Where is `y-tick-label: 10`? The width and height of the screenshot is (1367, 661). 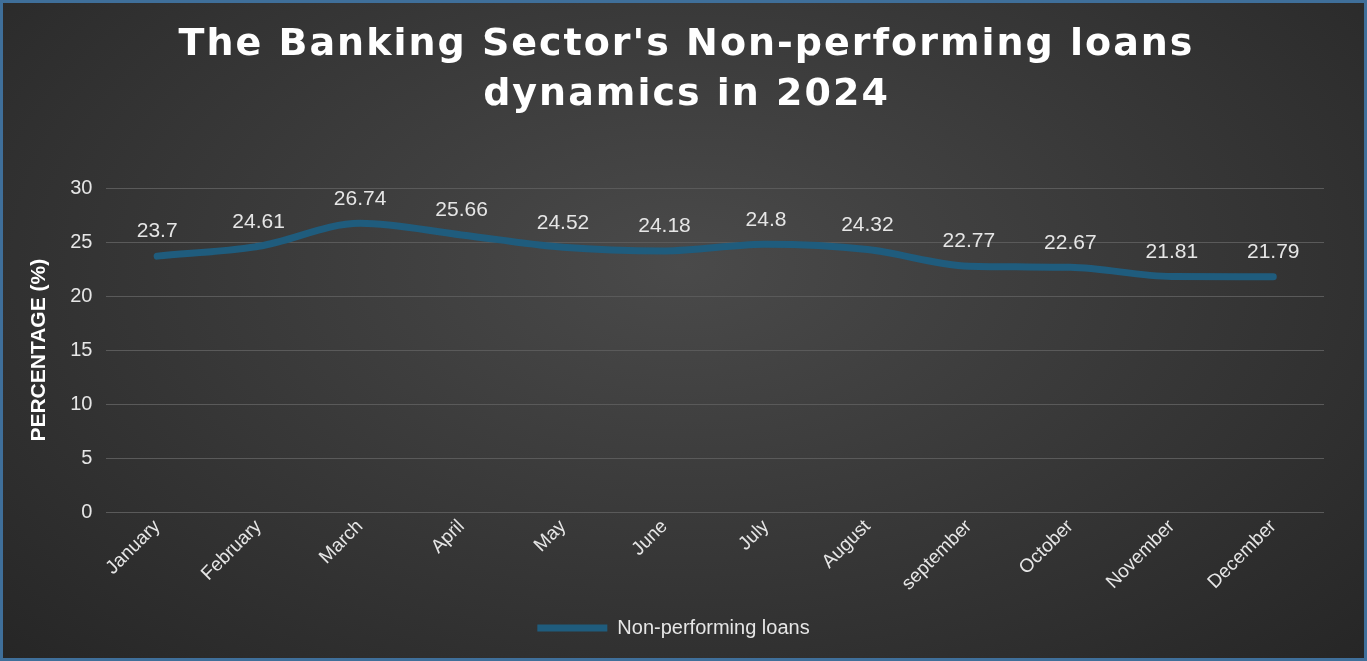 y-tick-label: 10 is located at coordinates (81, 402).